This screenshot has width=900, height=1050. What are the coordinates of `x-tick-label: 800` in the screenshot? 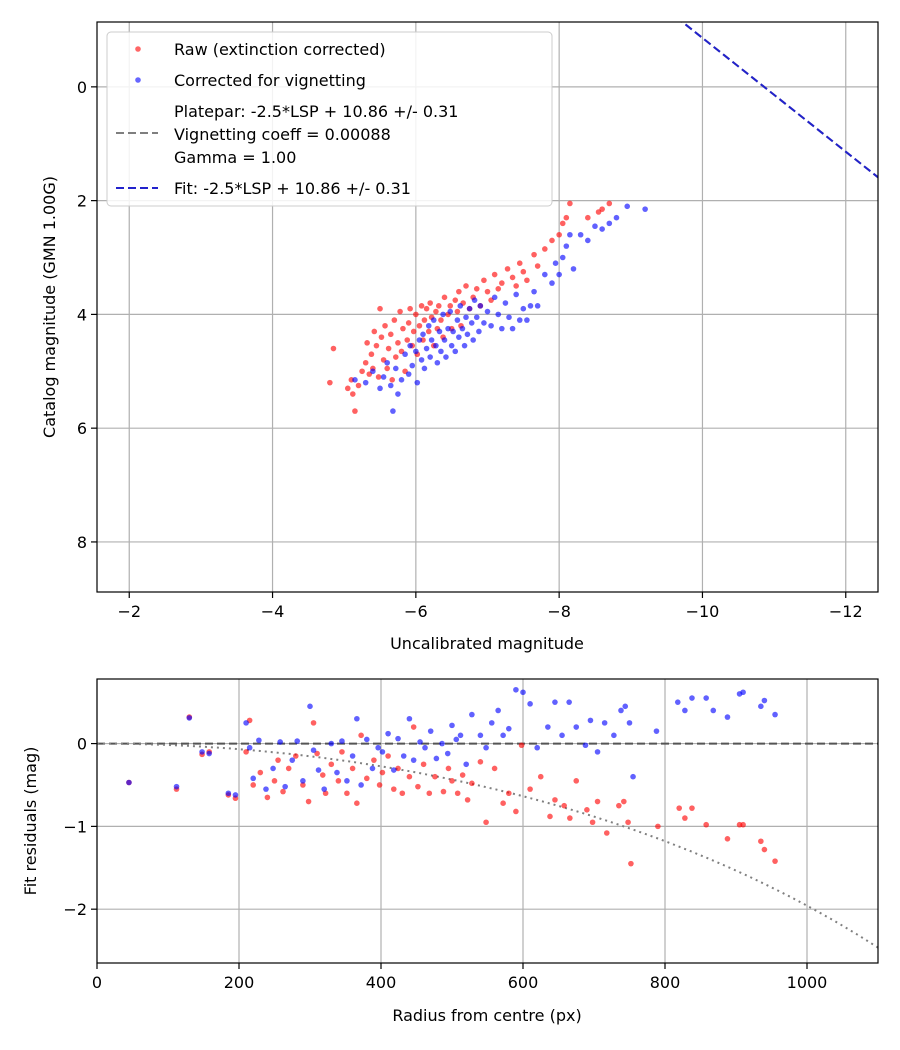 It's located at (665, 982).